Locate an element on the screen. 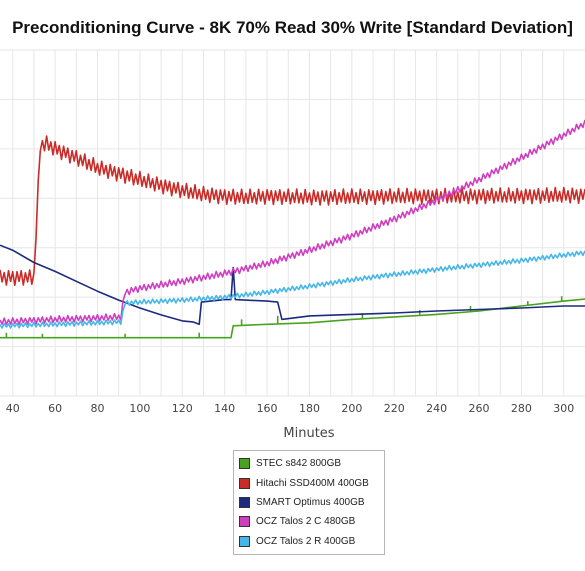 The width and height of the screenshot is (585, 571). x-tick-label: 140 is located at coordinates (224, 408).